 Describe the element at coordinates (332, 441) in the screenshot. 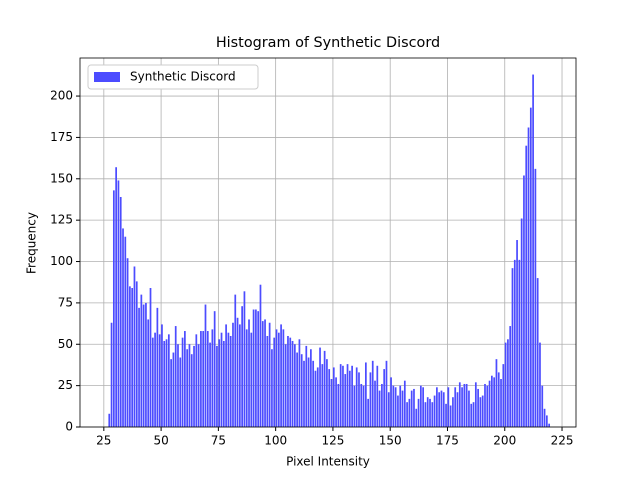

I see `x-tick-label: 125` at that location.